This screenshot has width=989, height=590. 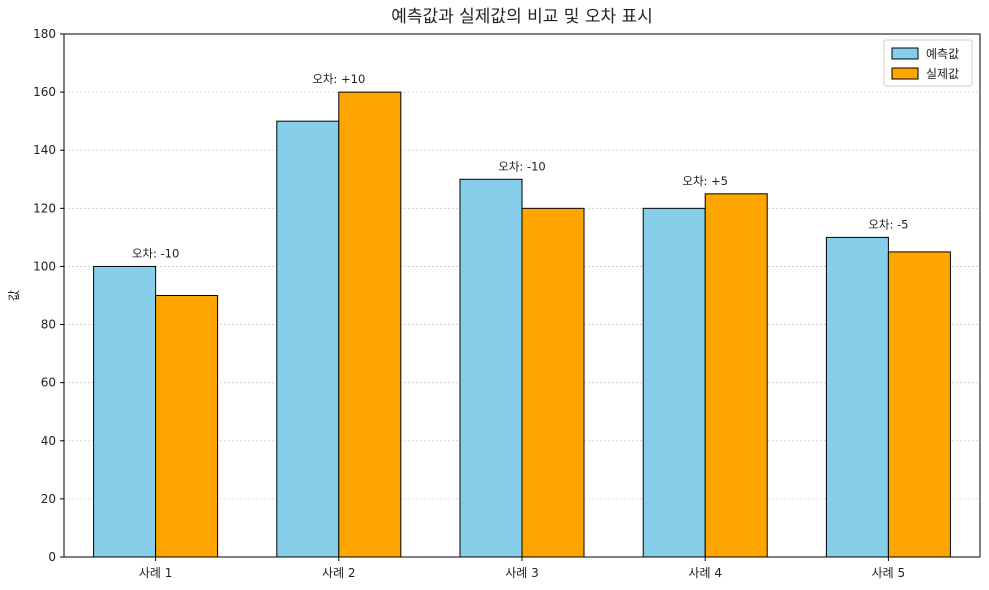 I want to click on y-tick-label: 0, so click(x=52, y=557).